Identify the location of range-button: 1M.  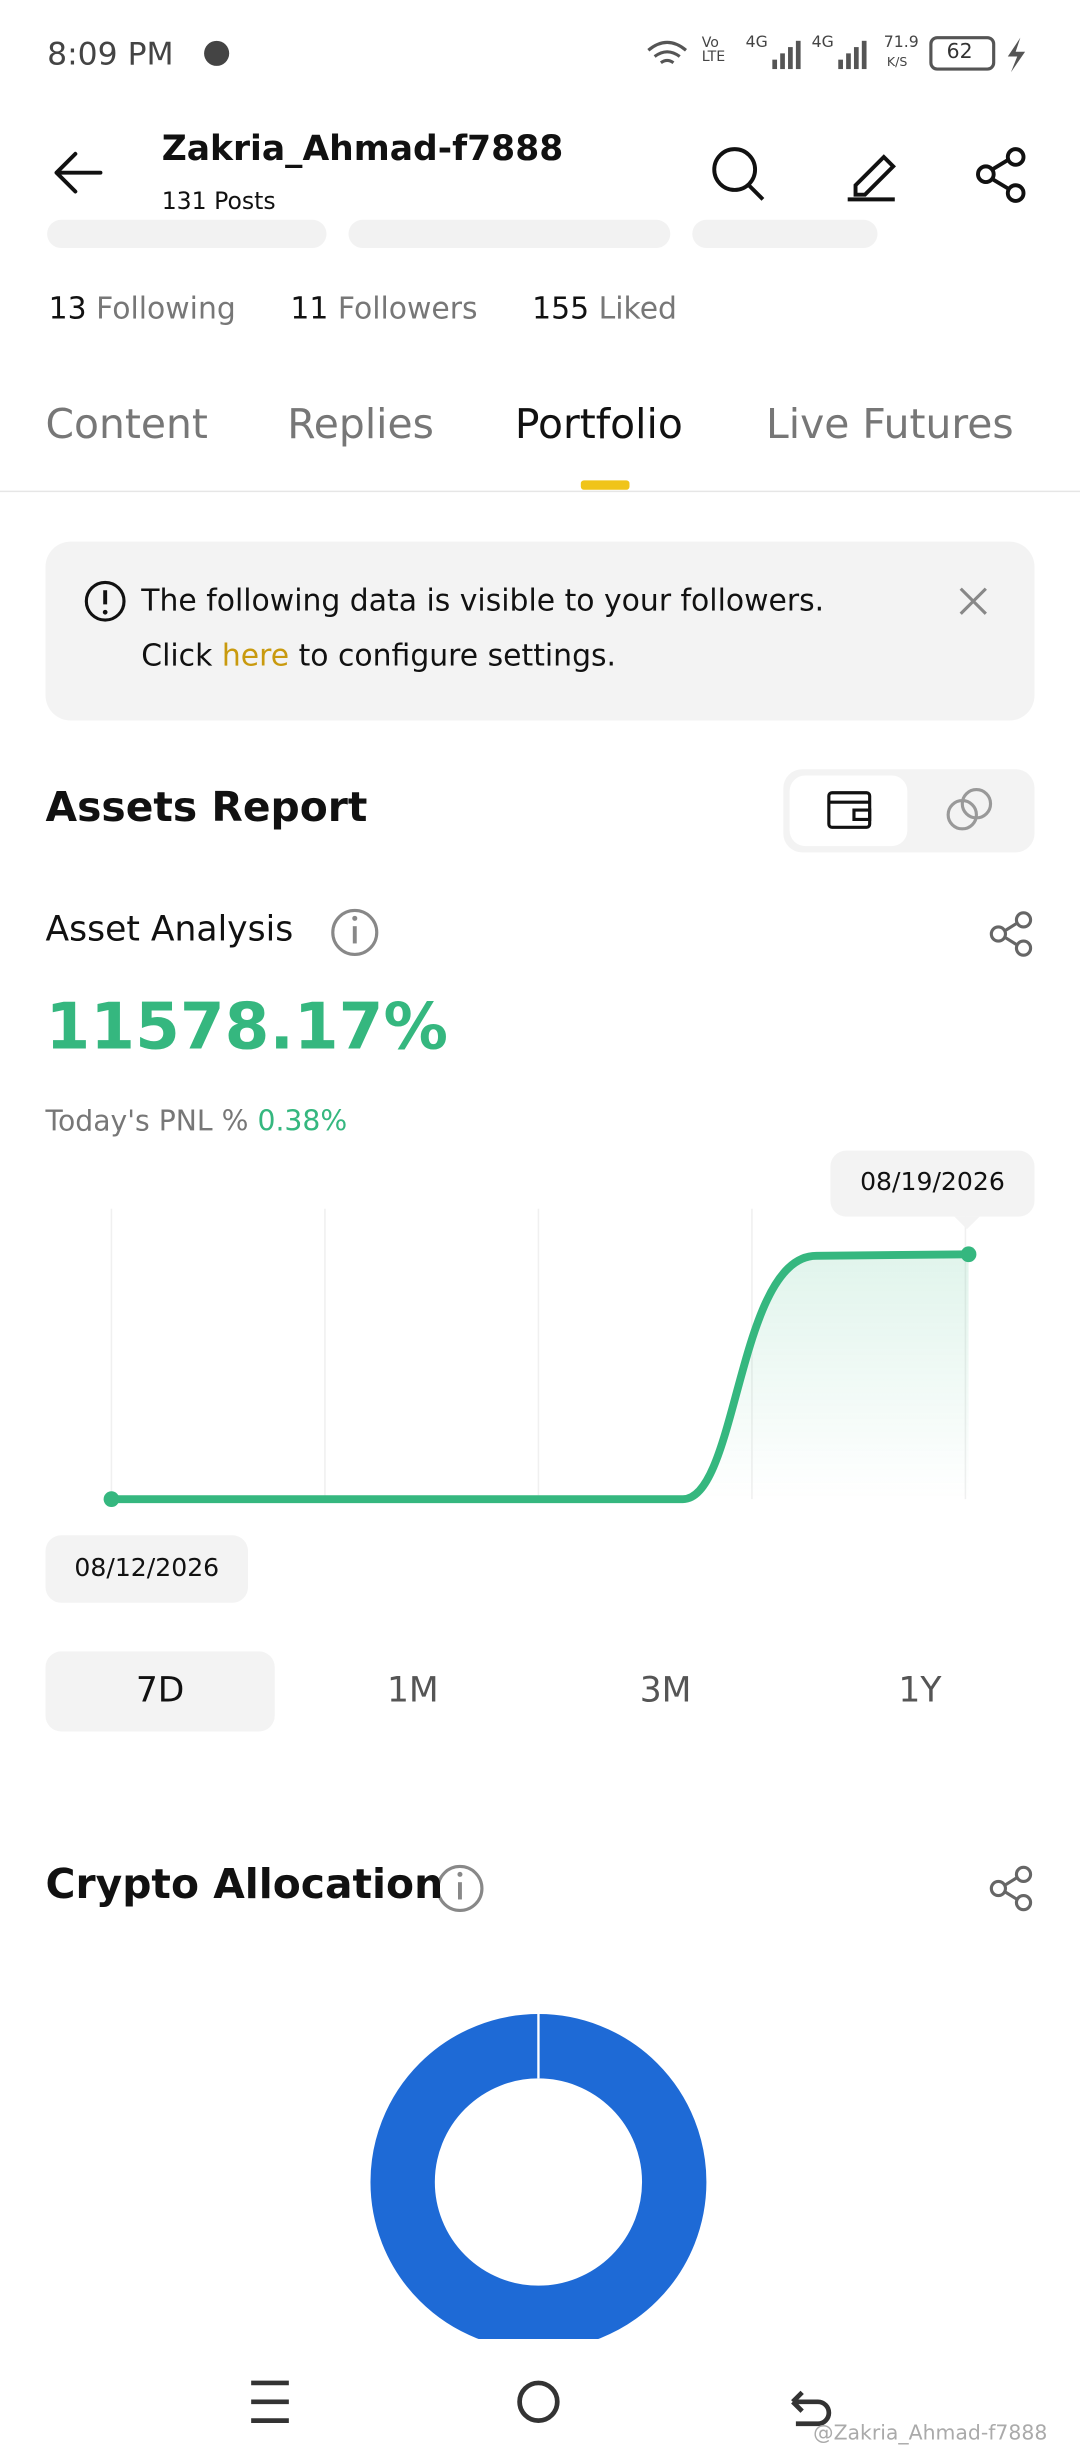
(412, 1691).